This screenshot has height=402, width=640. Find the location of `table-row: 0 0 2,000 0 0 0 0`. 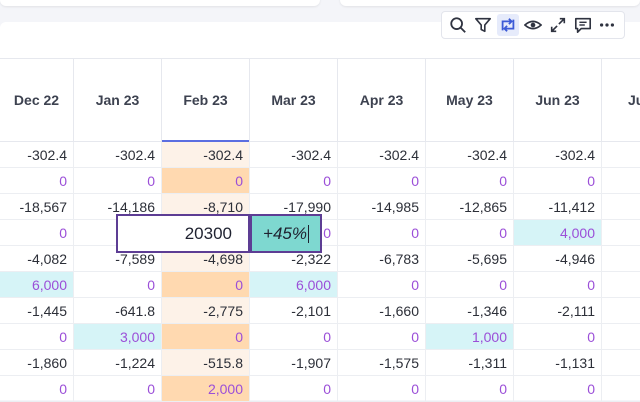

table-row: 0 0 2,000 0 0 0 0 is located at coordinates (320, 389).